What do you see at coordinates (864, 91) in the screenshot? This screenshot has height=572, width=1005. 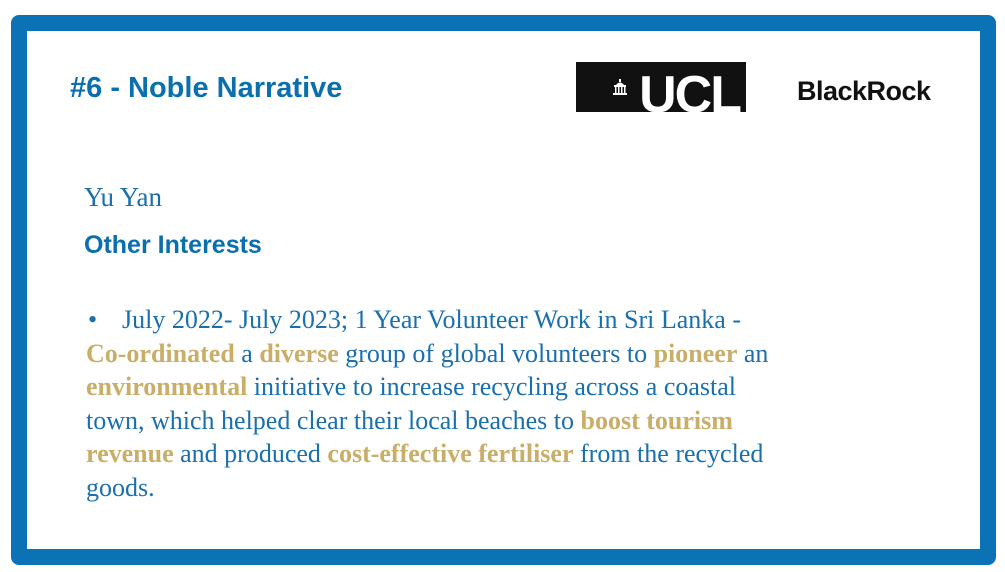 I see `blackrock-logo: BlackRock` at bounding box center [864, 91].